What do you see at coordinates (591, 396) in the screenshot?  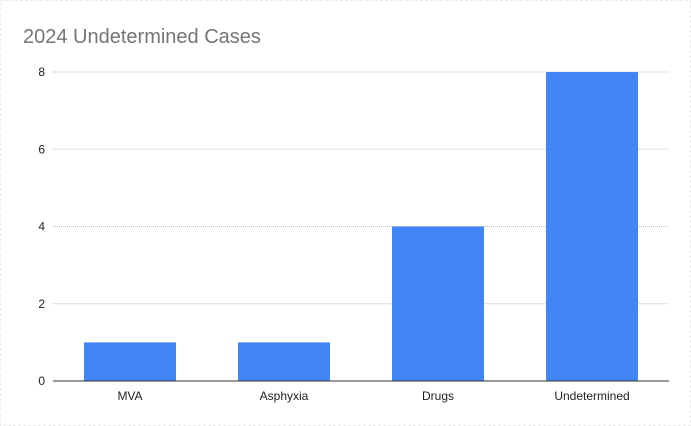 I see `x-tick-label: Undetermined` at bounding box center [591, 396].